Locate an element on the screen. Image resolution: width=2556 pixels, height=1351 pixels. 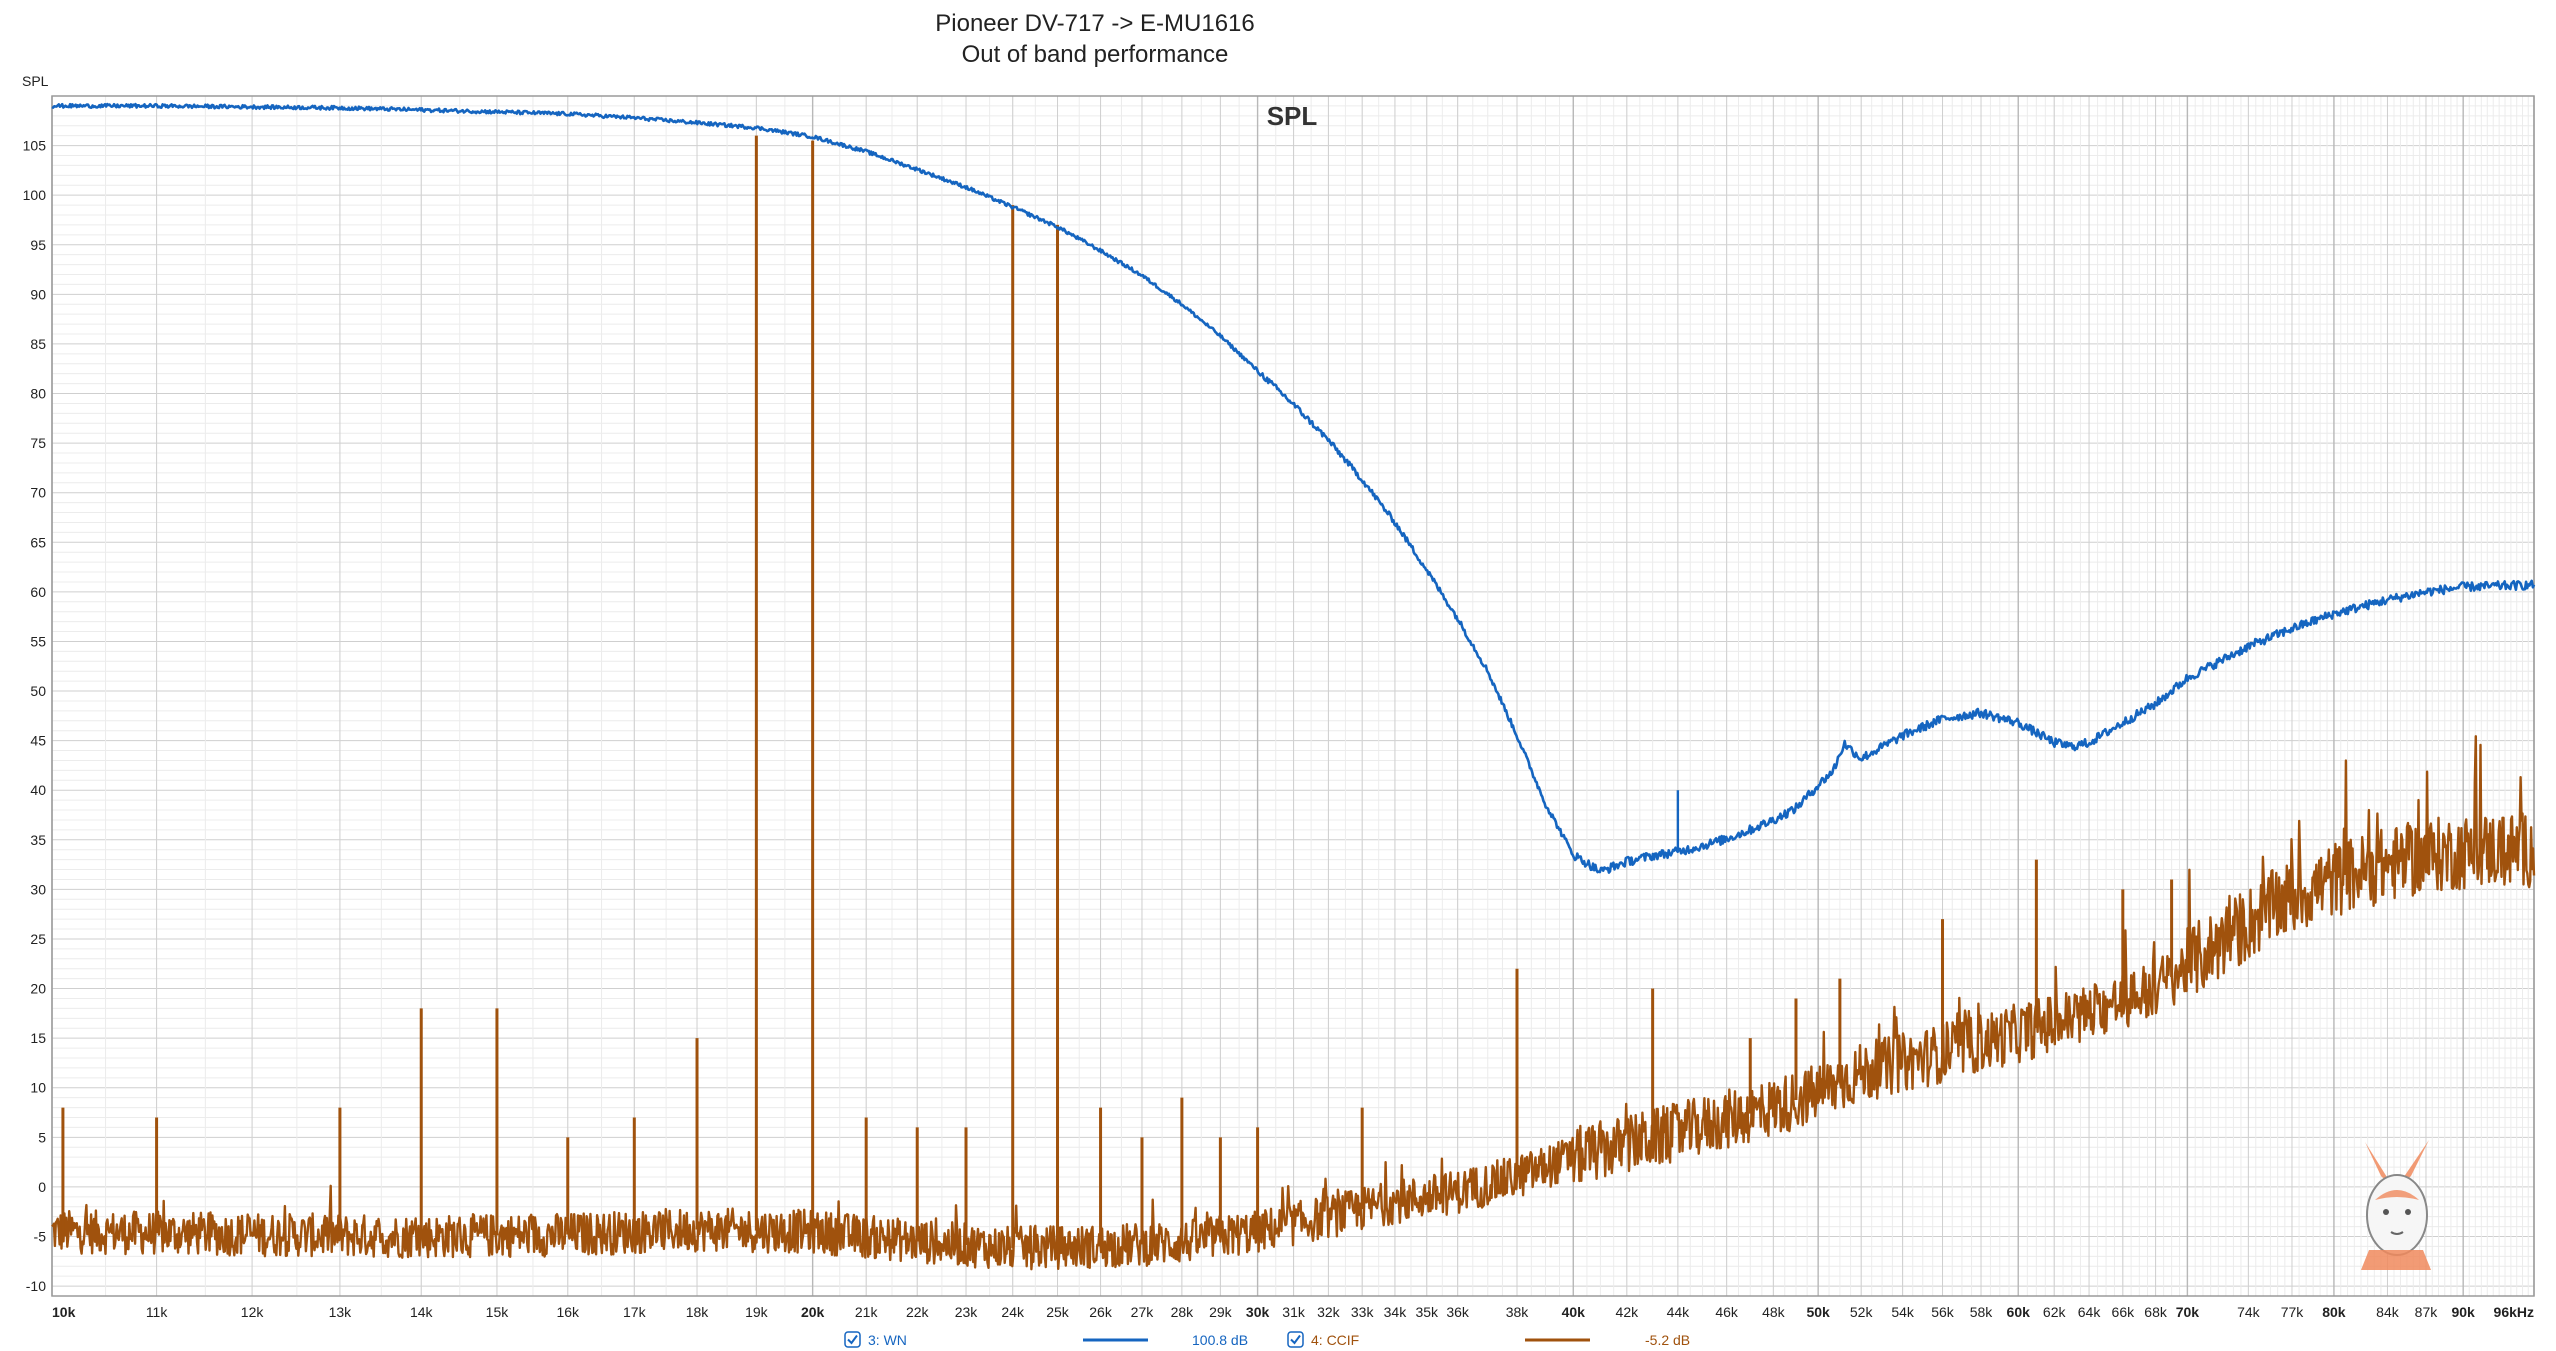
y-tick-label: 65 is located at coordinates (38, 542).